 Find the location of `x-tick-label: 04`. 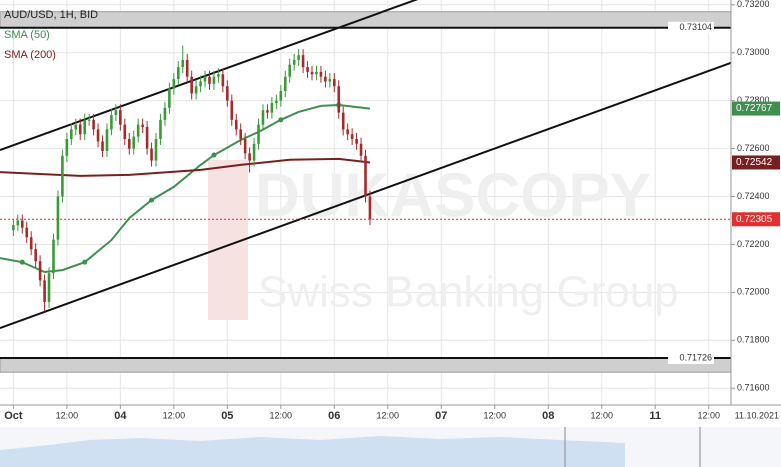

x-tick-label: 04 is located at coordinates (120, 416).